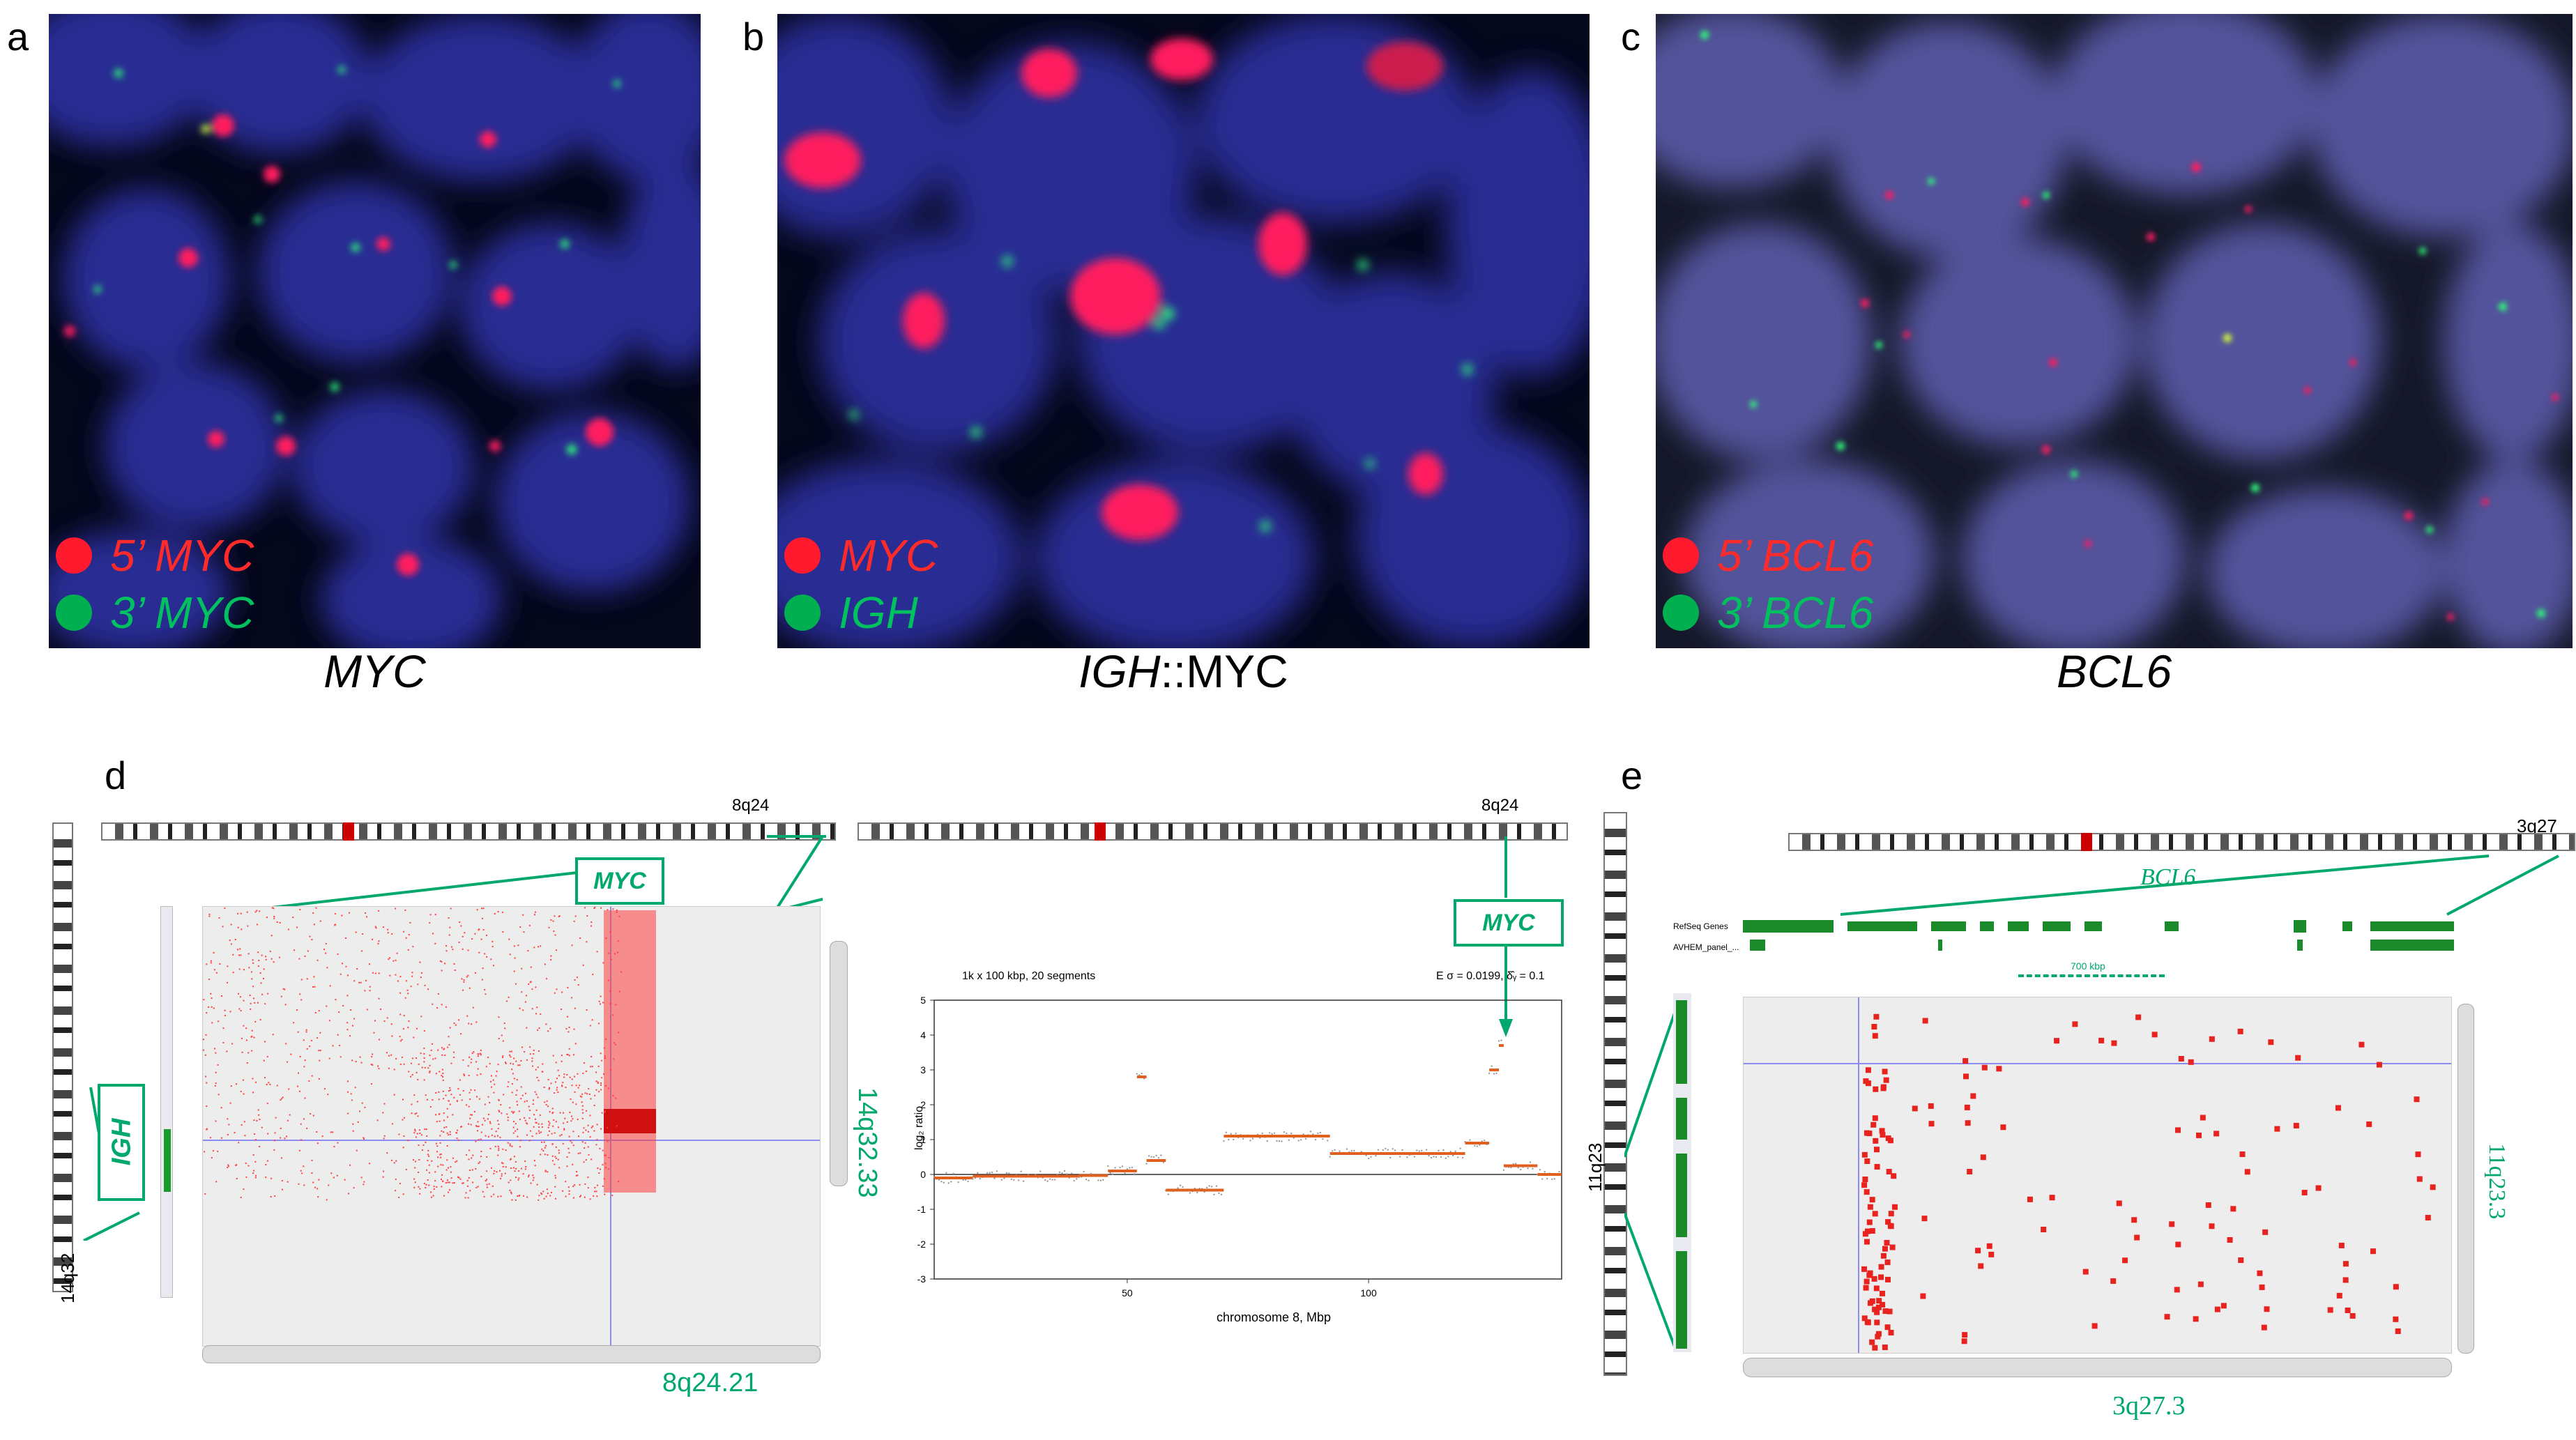 The width and height of the screenshot is (2576, 1440). What do you see at coordinates (1509, 923) in the screenshot?
I see `callout-myc-right: MYC` at bounding box center [1509, 923].